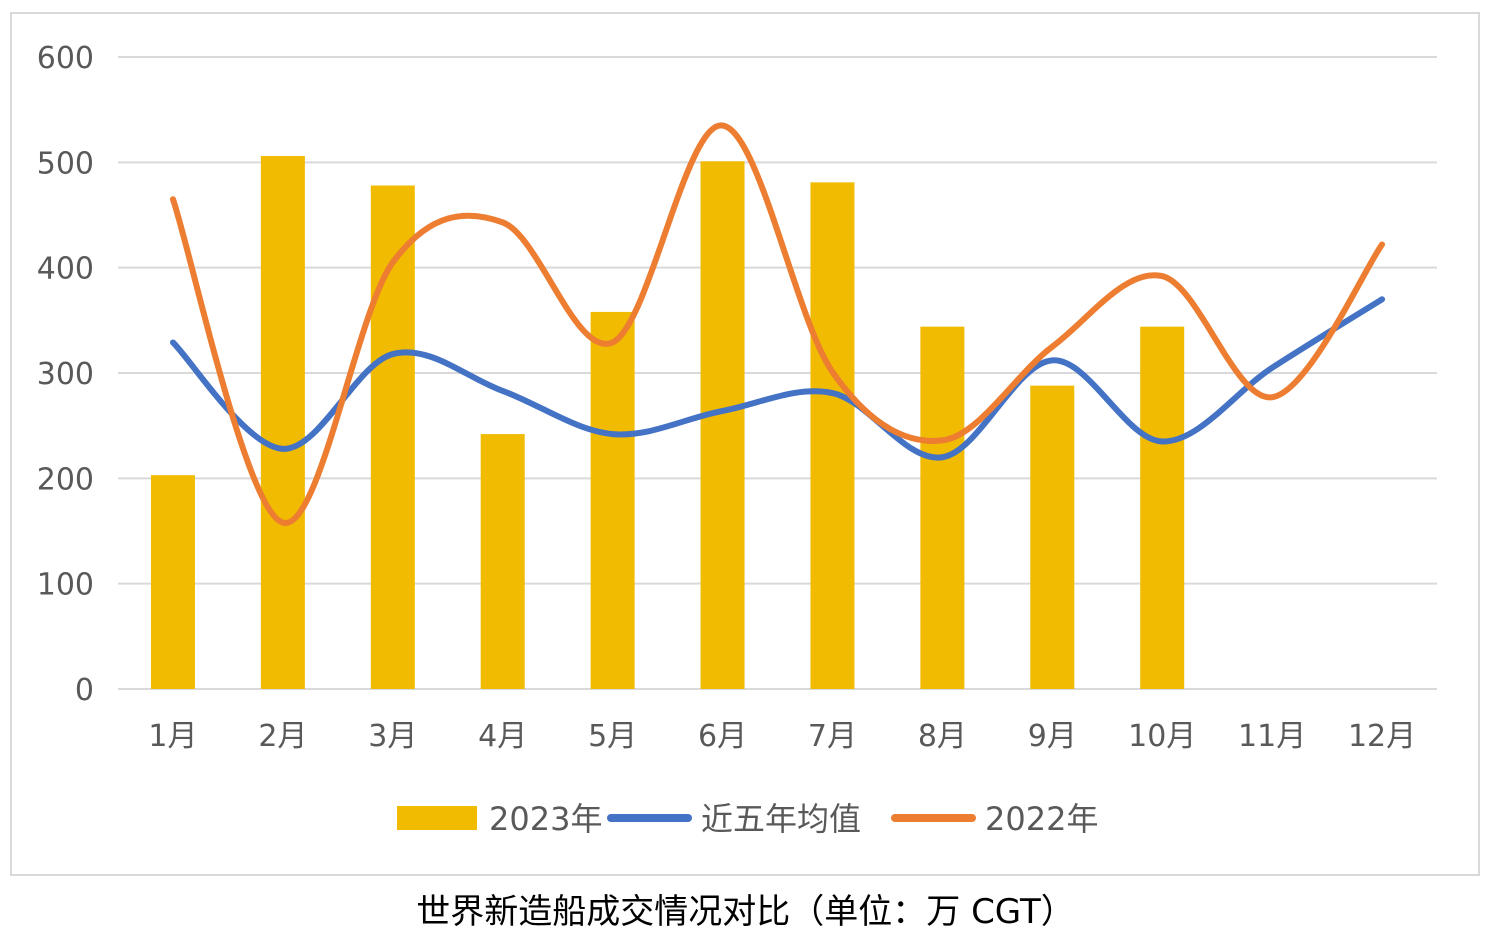  I want to click on x-tick-label-7: 7月, so click(832, 736).